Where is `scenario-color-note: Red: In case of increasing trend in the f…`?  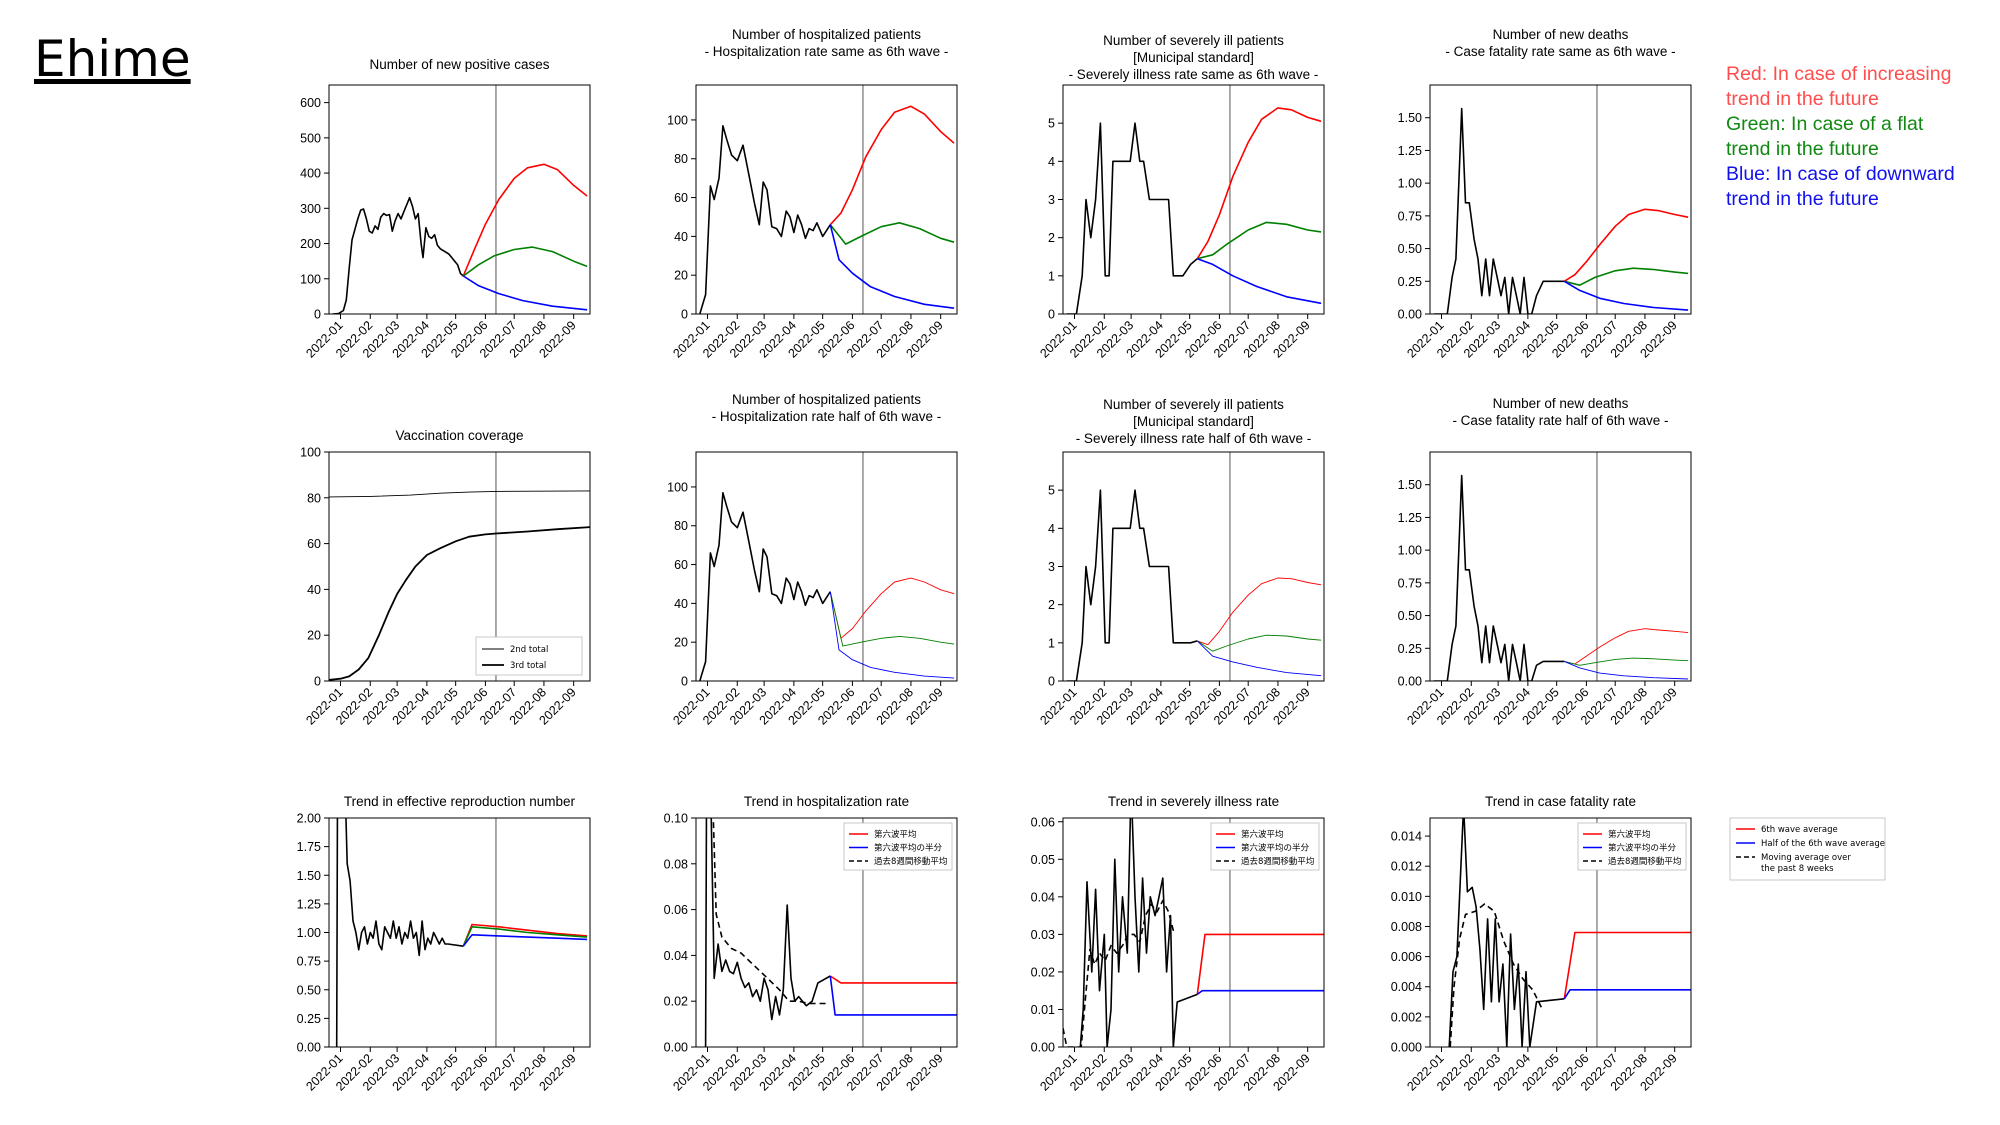
scenario-color-note: Red: In case of increasing trend in the f… is located at coordinates (1840, 137).